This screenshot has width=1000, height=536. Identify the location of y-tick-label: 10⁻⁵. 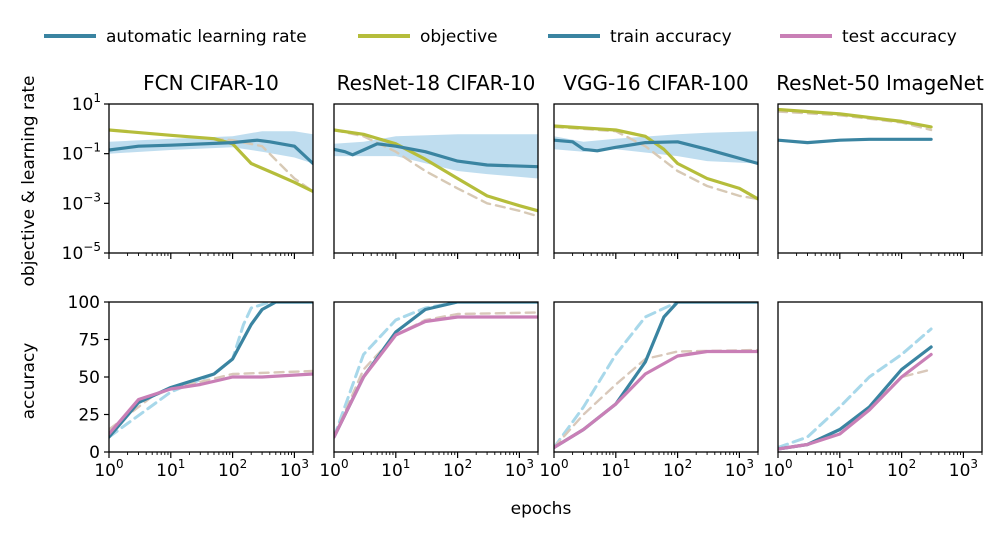
(81, 252).